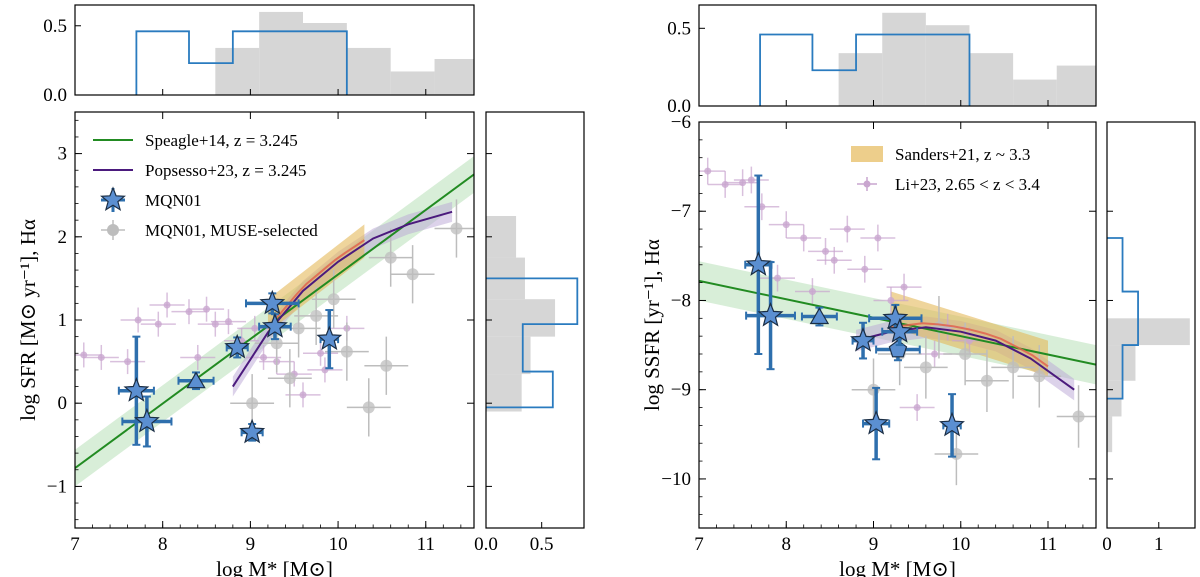 Image resolution: width=1200 pixels, height=577 pixels. What do you see at coordinates (945, 169) in the screenshot?
I see `legend: Sanders+21, z ~ 3.3 Li+23, 2.65 < z < 3.4` at bounding box center [945, 169].